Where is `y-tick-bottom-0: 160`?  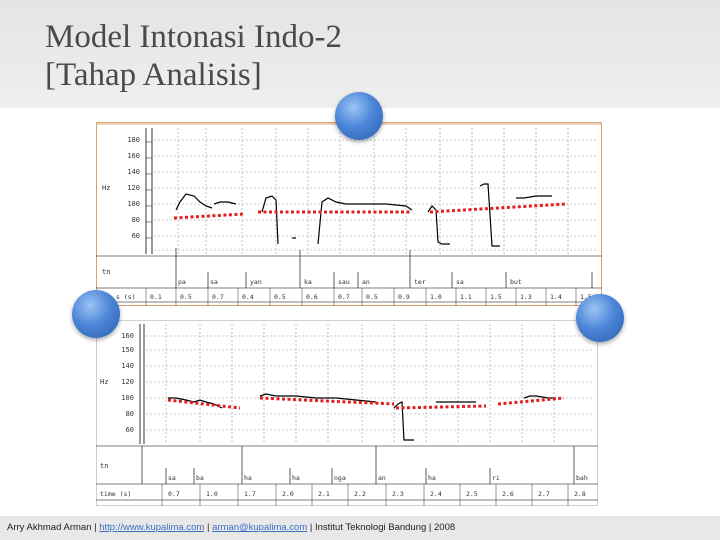 y-tick-bottom-0: 160 is located at coordinates (127, 336).